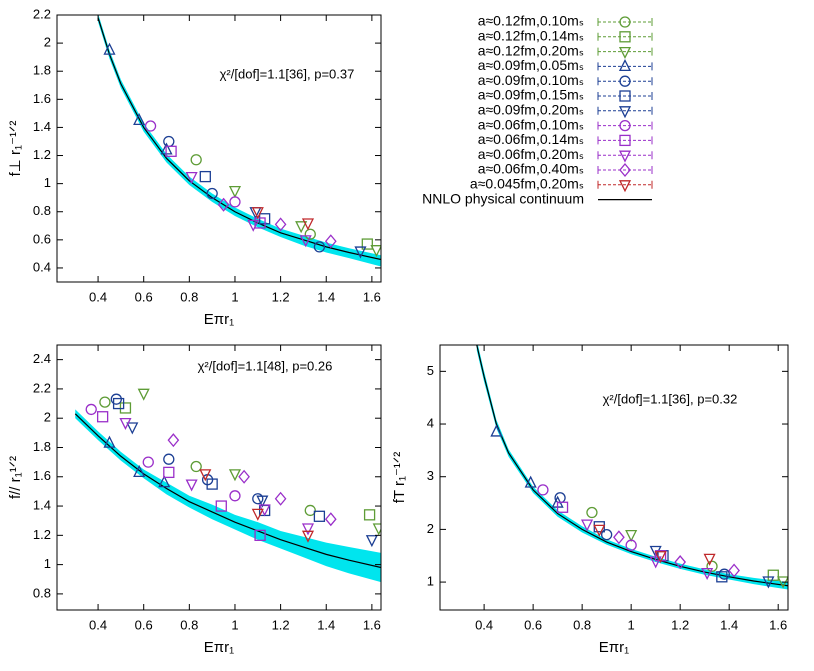  I want to click on y-tick-label: 0.8, so click(42, 210).